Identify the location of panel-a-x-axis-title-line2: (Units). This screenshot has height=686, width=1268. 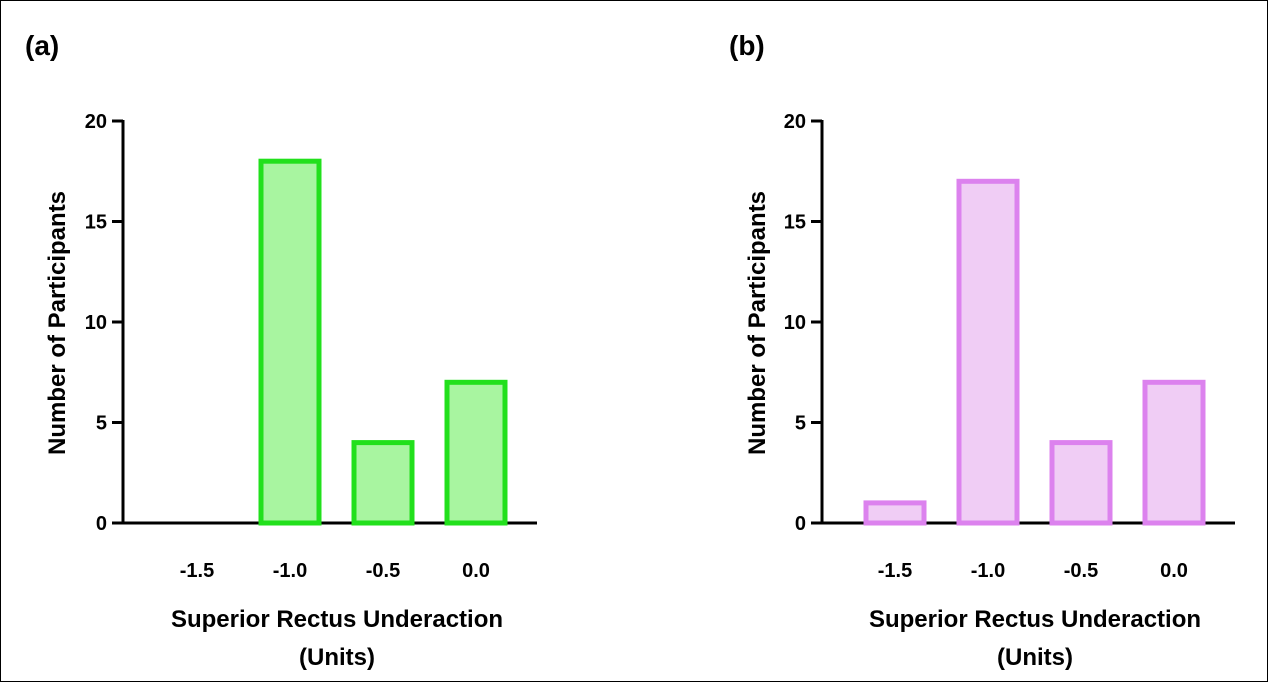
(337, 657).